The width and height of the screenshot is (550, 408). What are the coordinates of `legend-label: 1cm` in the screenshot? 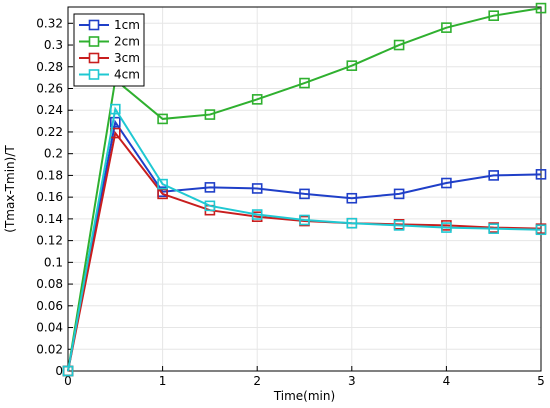 It's located at (127, 25).